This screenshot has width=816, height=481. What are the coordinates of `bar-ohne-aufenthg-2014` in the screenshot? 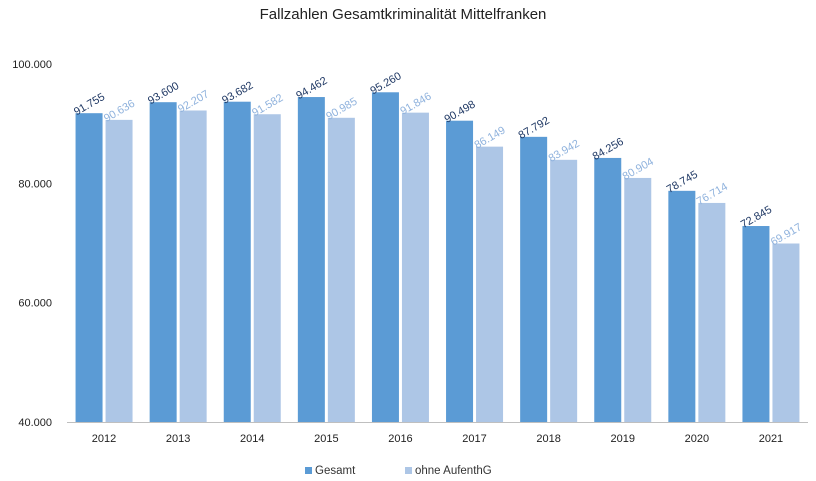 It's located at (267, 268).